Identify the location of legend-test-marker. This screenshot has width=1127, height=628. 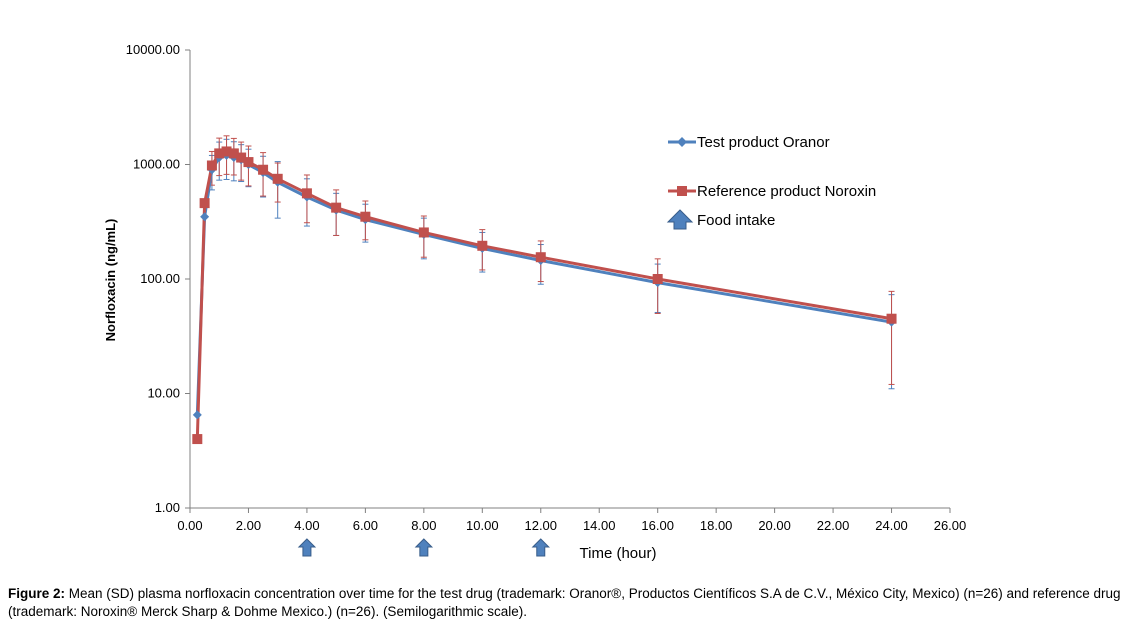
(682, 142).